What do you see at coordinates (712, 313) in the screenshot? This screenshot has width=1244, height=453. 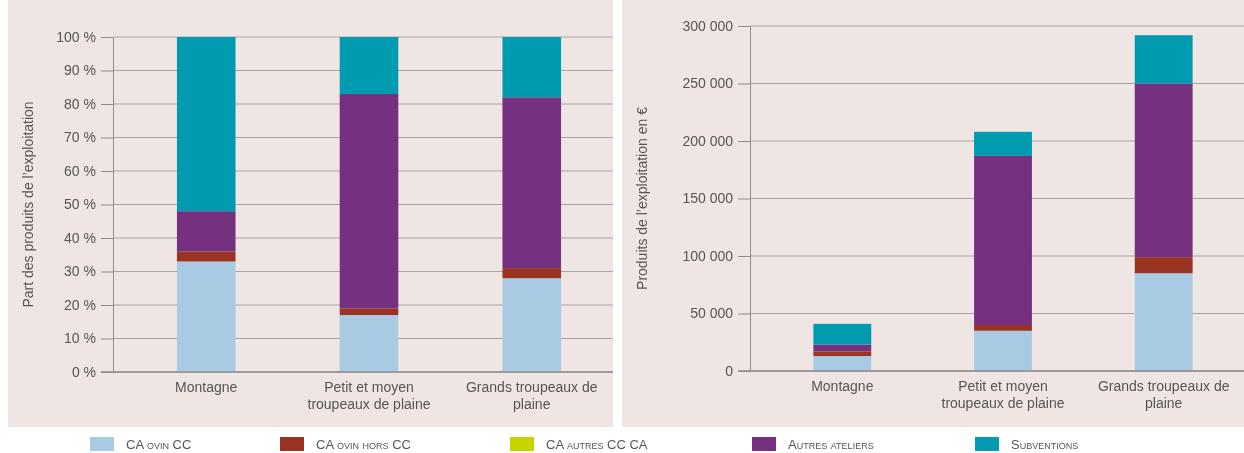 I see `y-tick-label: 50 000` at bounding box center [712, 313].